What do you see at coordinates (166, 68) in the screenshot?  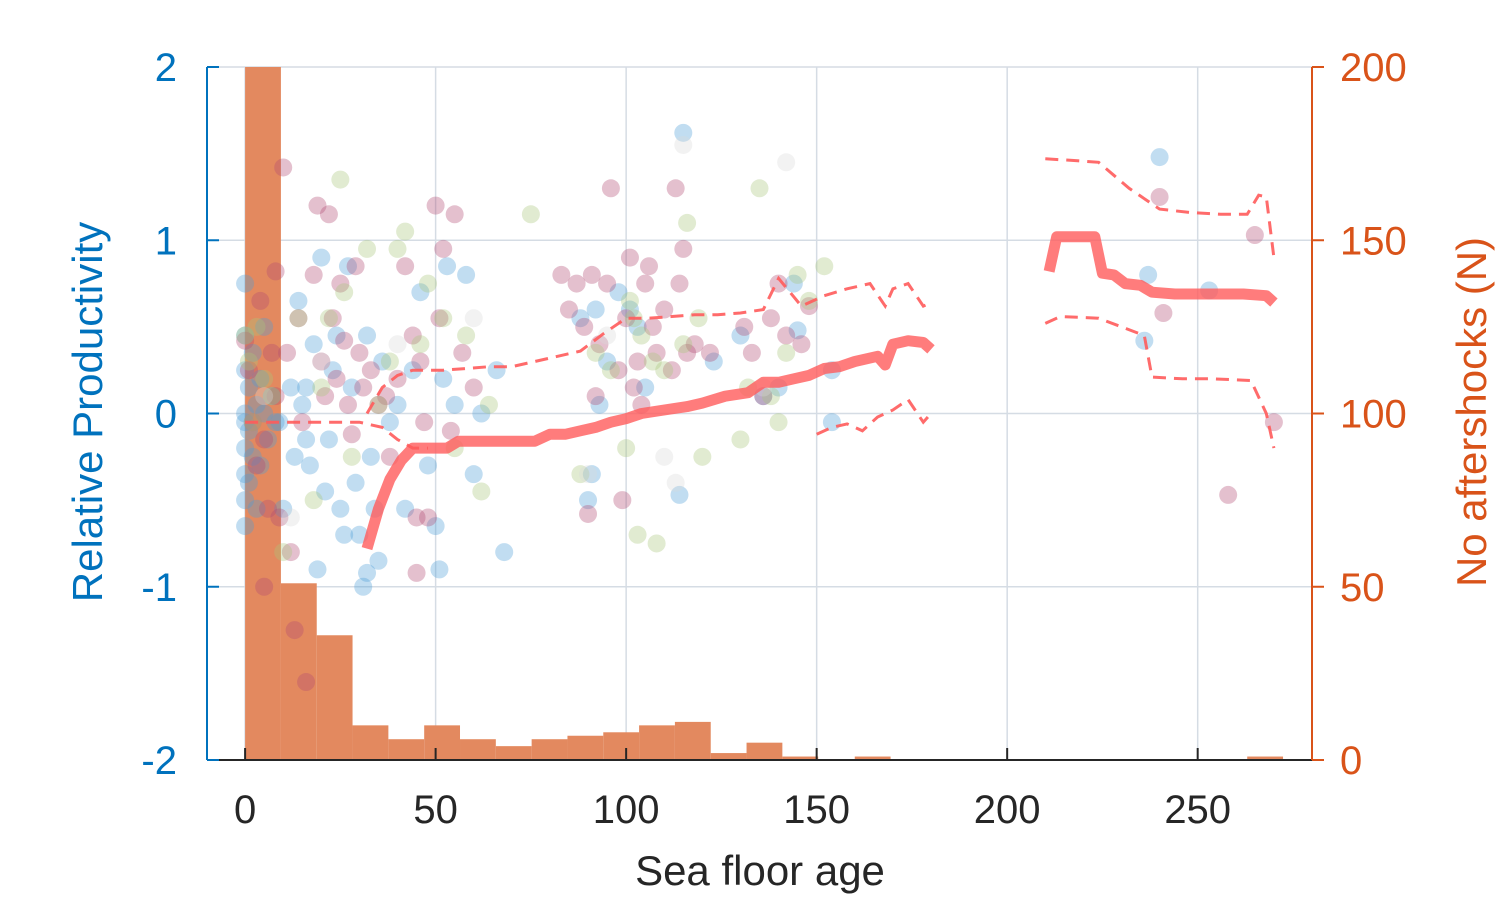 I see `left-y-tick-label: 2` at bounding box center [166, 68].